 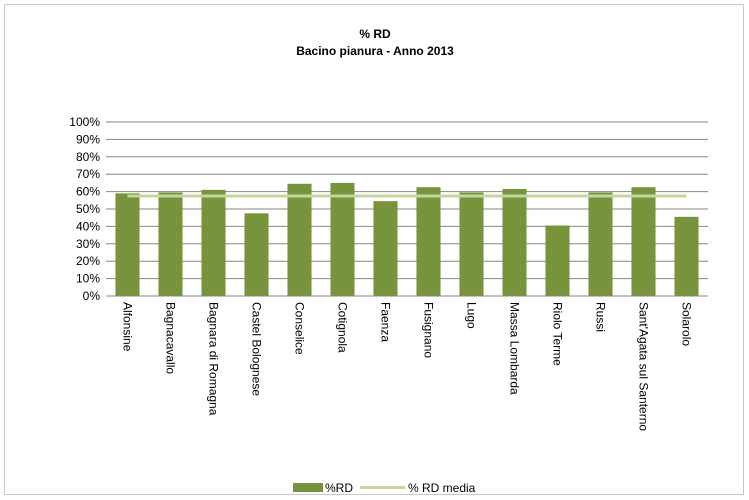 I want to click on x-category-label: Bagnacavallo, so click(x=171, y=338).